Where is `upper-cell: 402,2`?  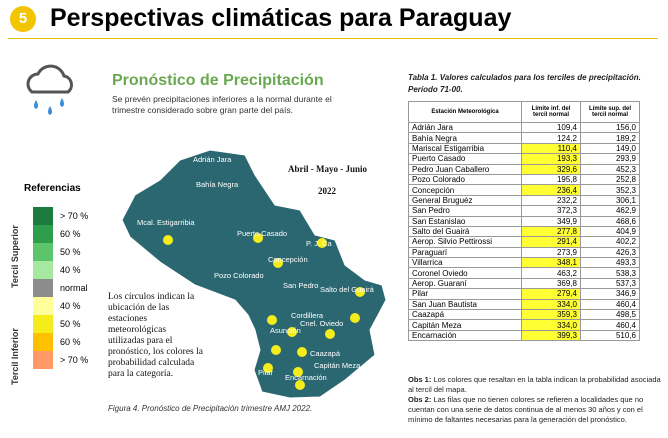 upper-cell: 402,2 is located at coordinates (610, 242).